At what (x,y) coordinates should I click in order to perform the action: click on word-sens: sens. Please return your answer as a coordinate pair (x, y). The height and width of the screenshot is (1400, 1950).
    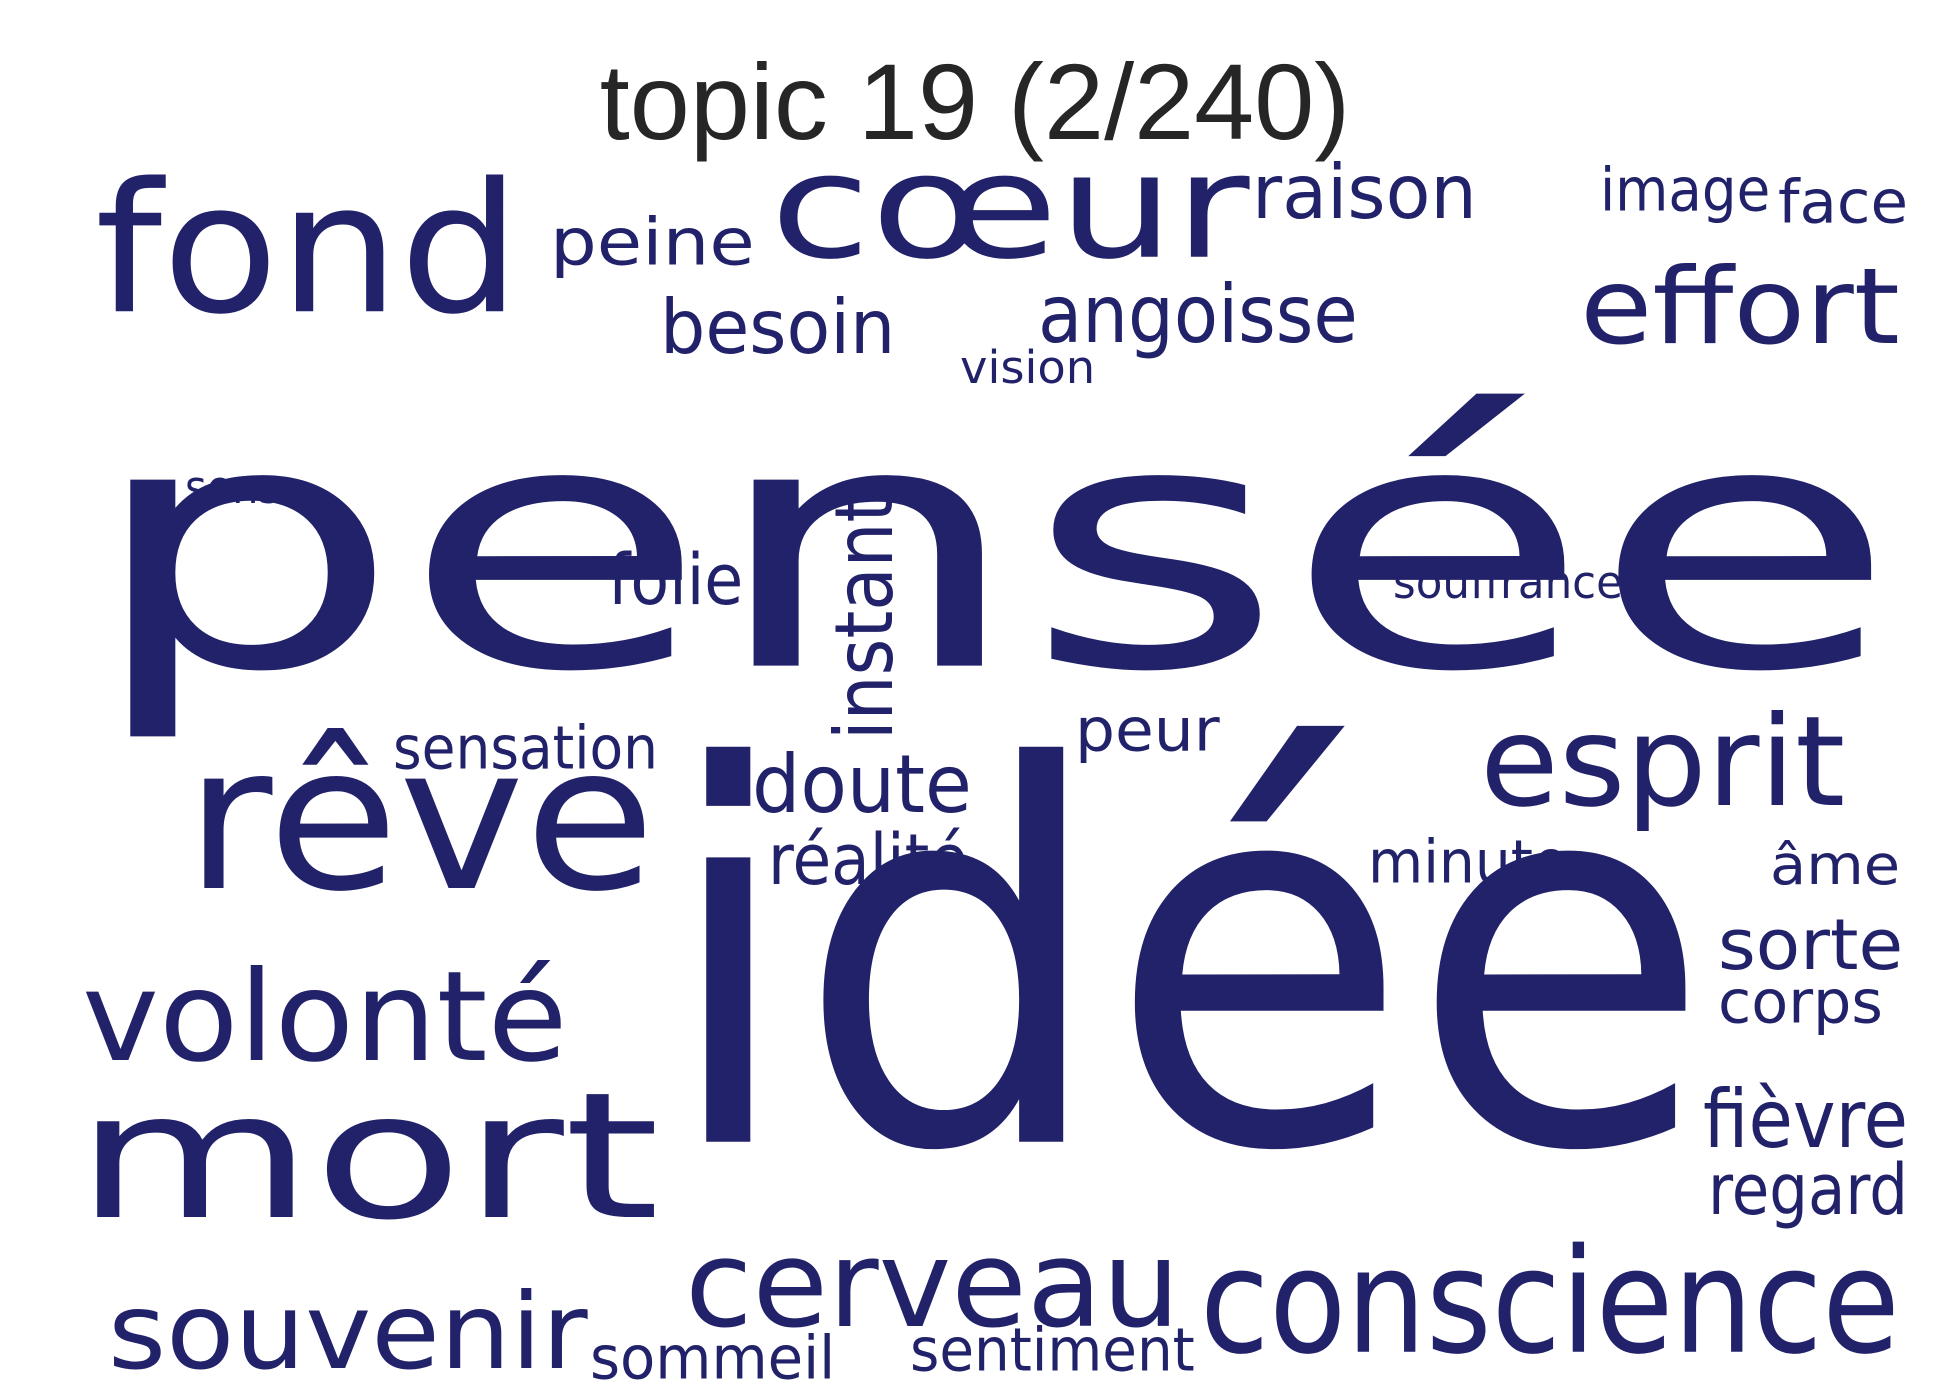
    Looking at the image, I should click on (233, 487).